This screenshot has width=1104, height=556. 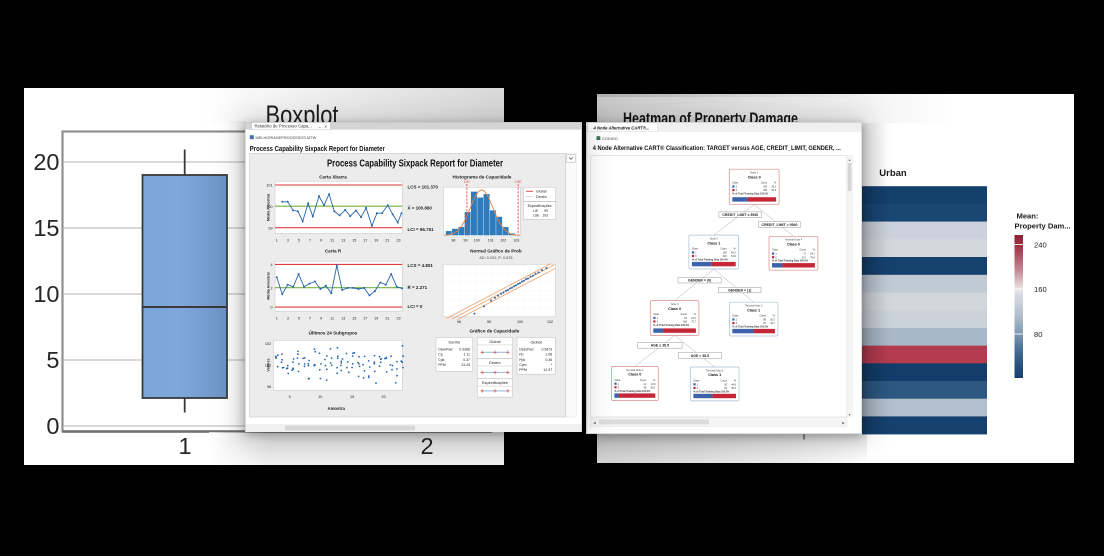 I want to click on svg-text: 1.08, so click(x=548, y=355).